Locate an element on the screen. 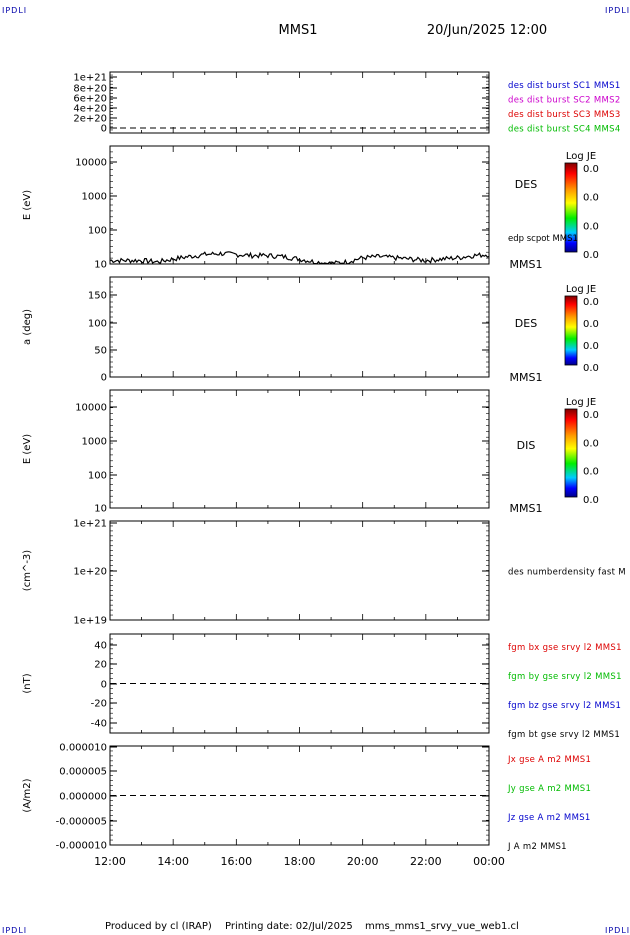  panel-des-energy-bottom-label: MMS1 is located at coordinates (526, 264).